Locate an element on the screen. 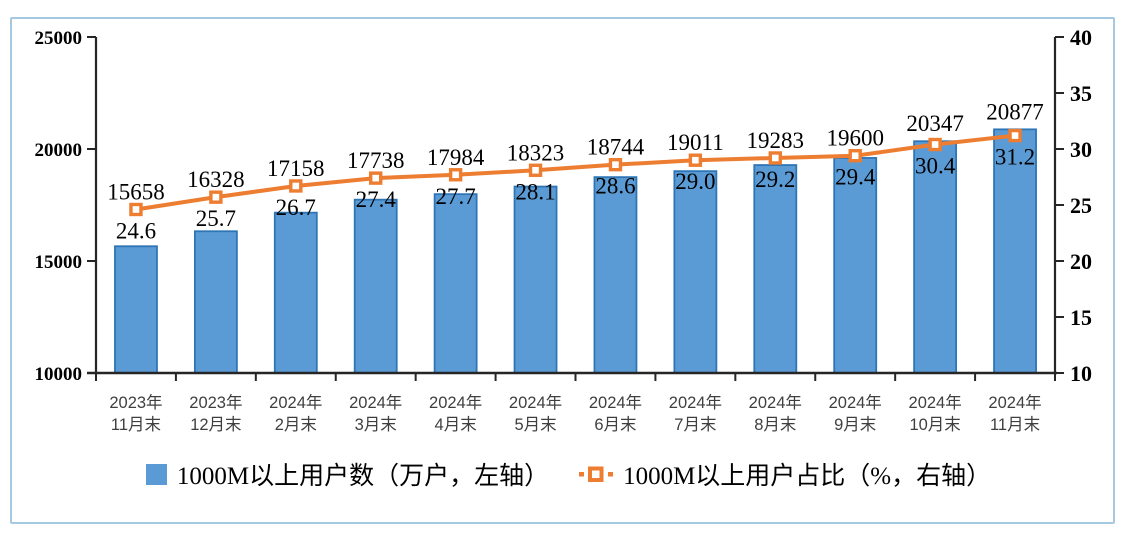 This screenshot has height=545, width=1137. bar-swatch-icon is located at coordinates (156, 474).